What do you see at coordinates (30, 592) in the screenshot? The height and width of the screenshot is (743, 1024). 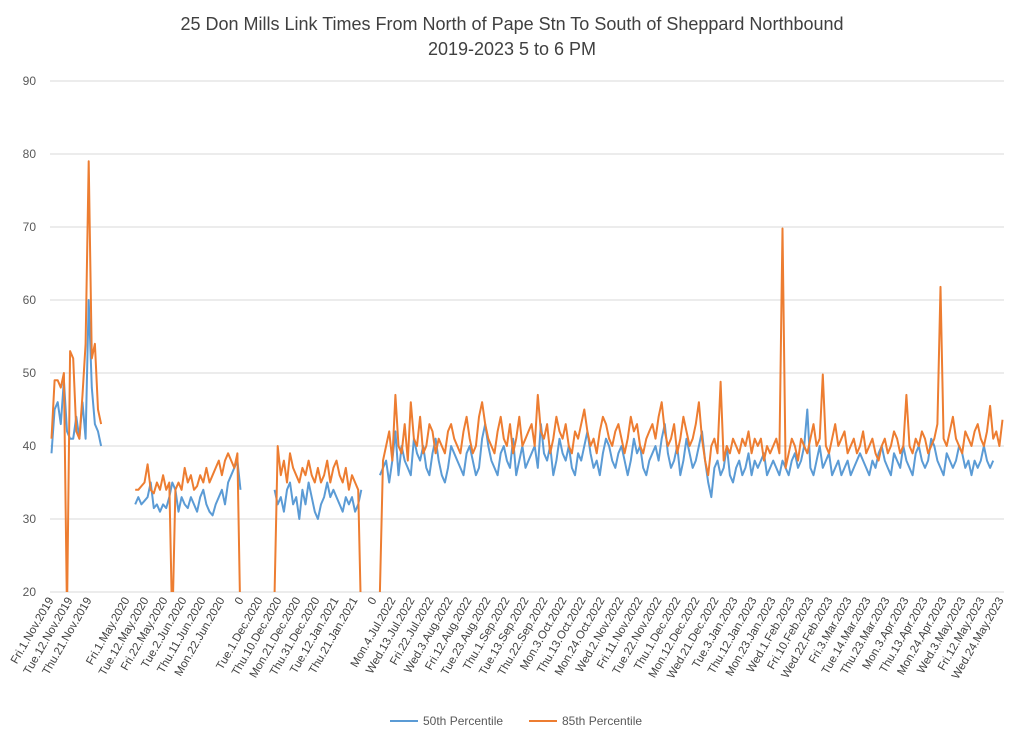 I see `y-tick-label: 20` at bounding box center [30, 592].